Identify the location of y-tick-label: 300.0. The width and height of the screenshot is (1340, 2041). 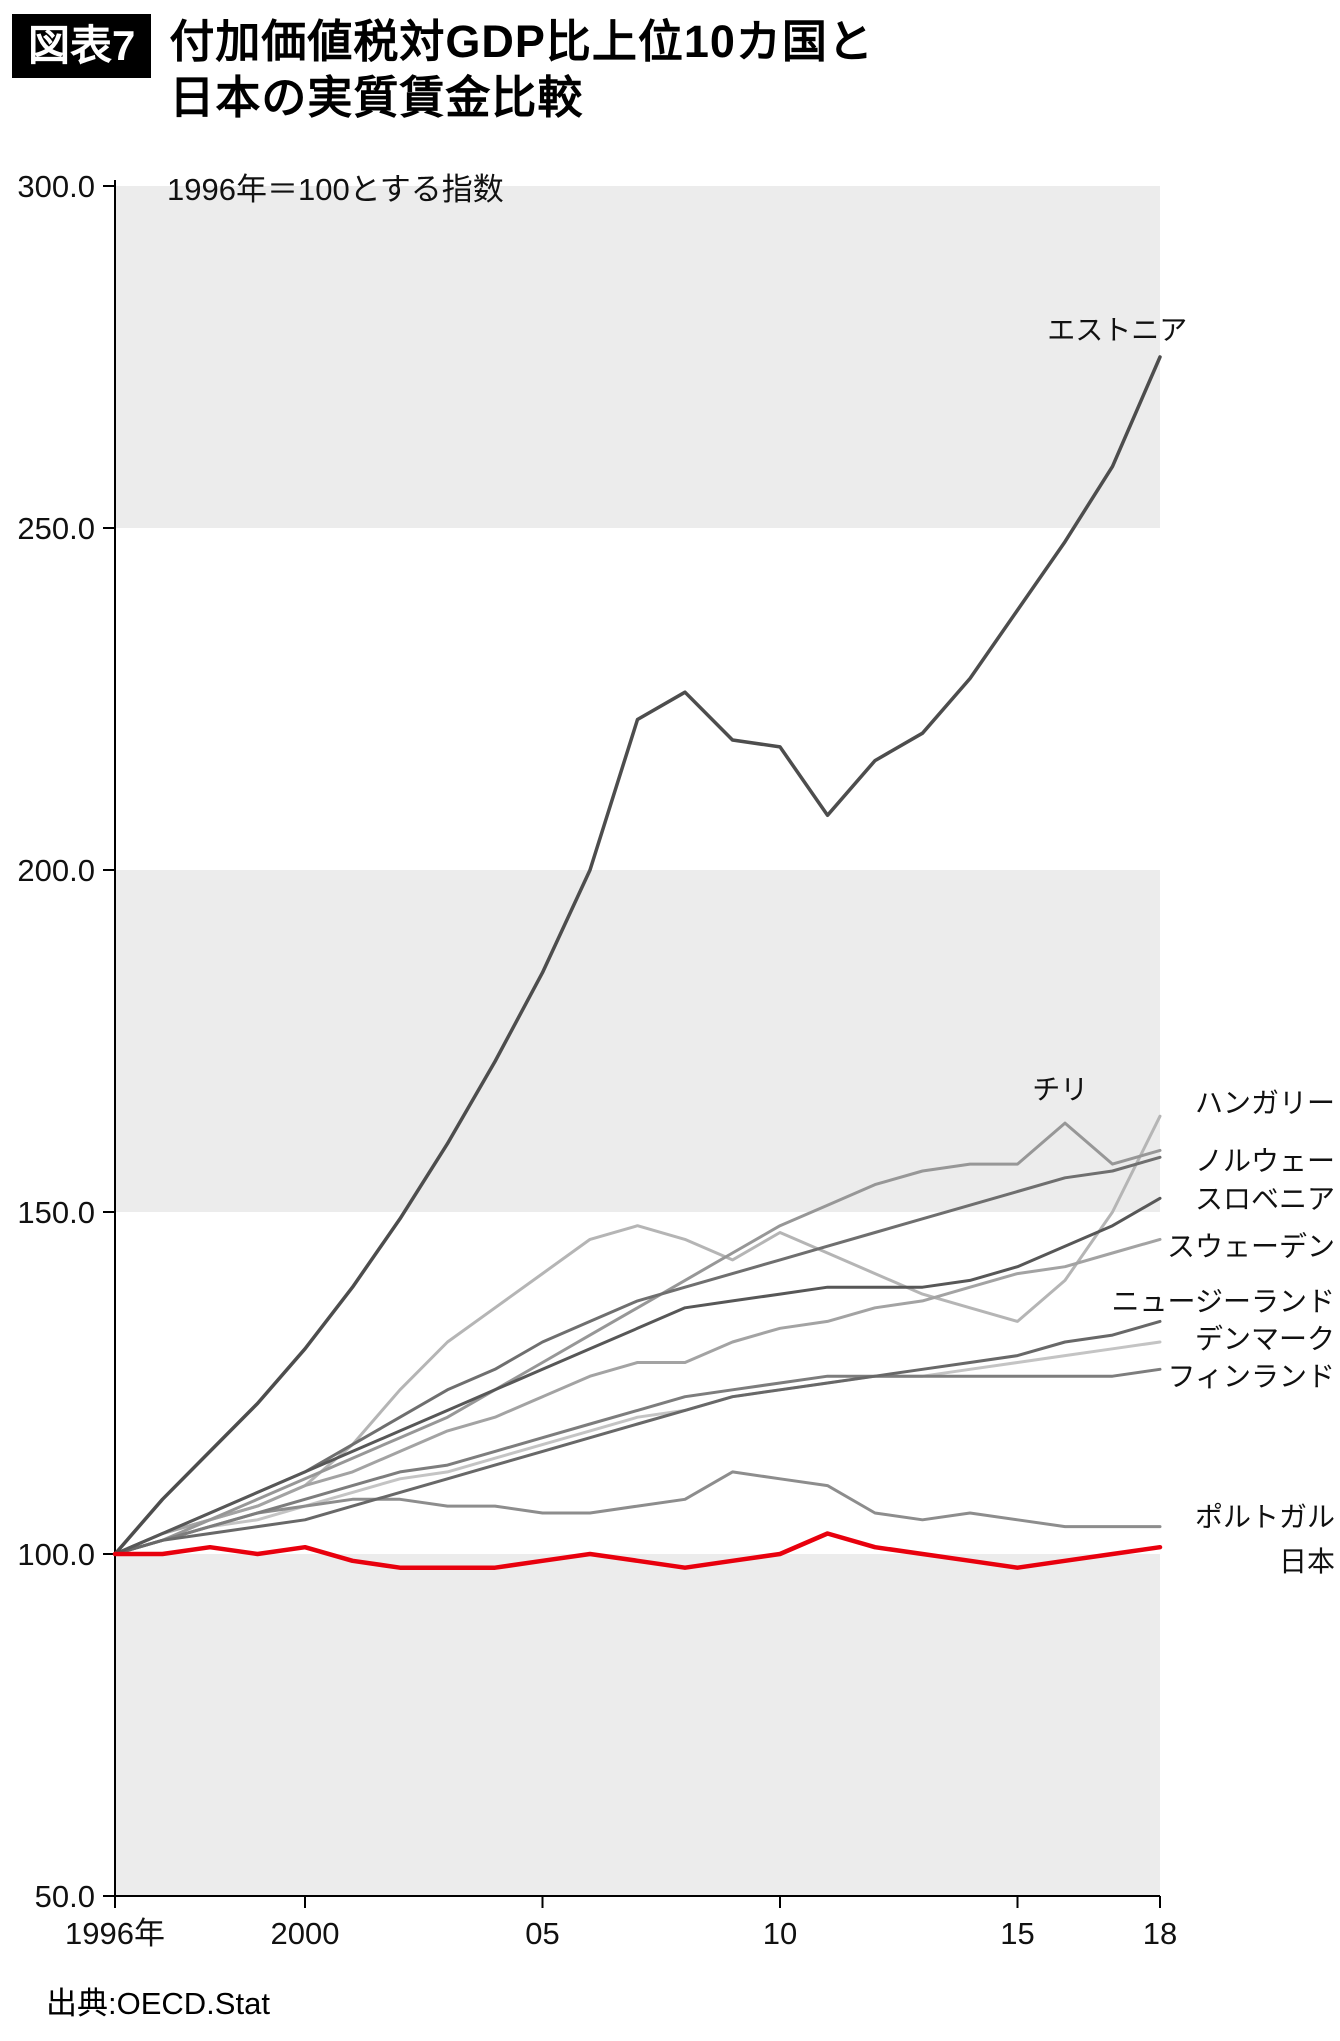
(56, 186).